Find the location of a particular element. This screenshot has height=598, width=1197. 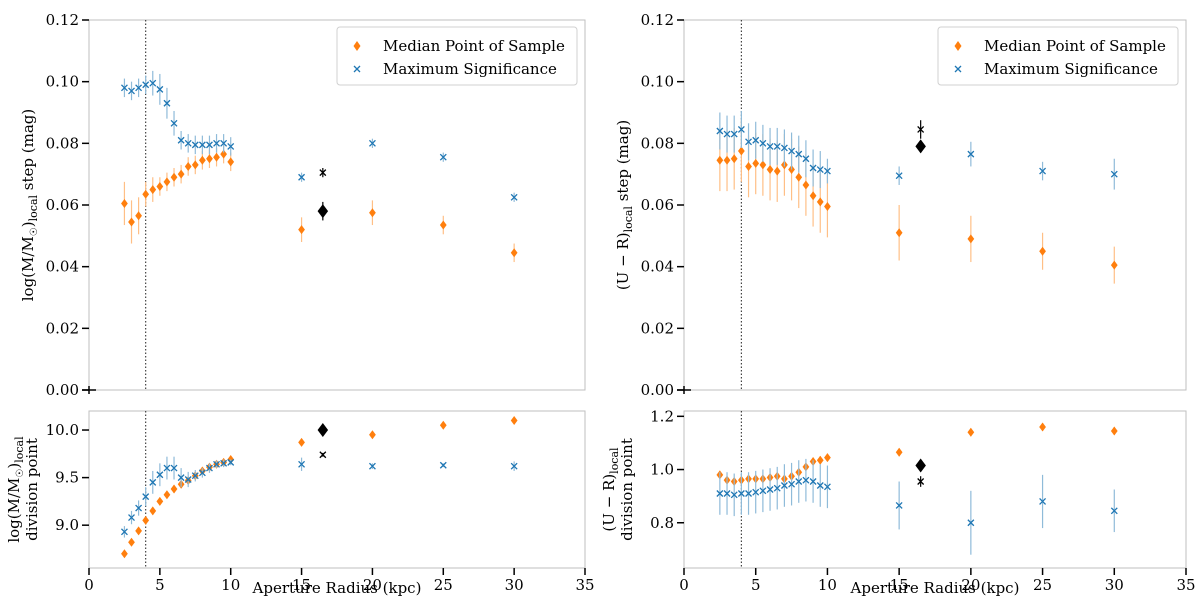

y-tick-label: 0.06 is located at coordinates (657, 205).